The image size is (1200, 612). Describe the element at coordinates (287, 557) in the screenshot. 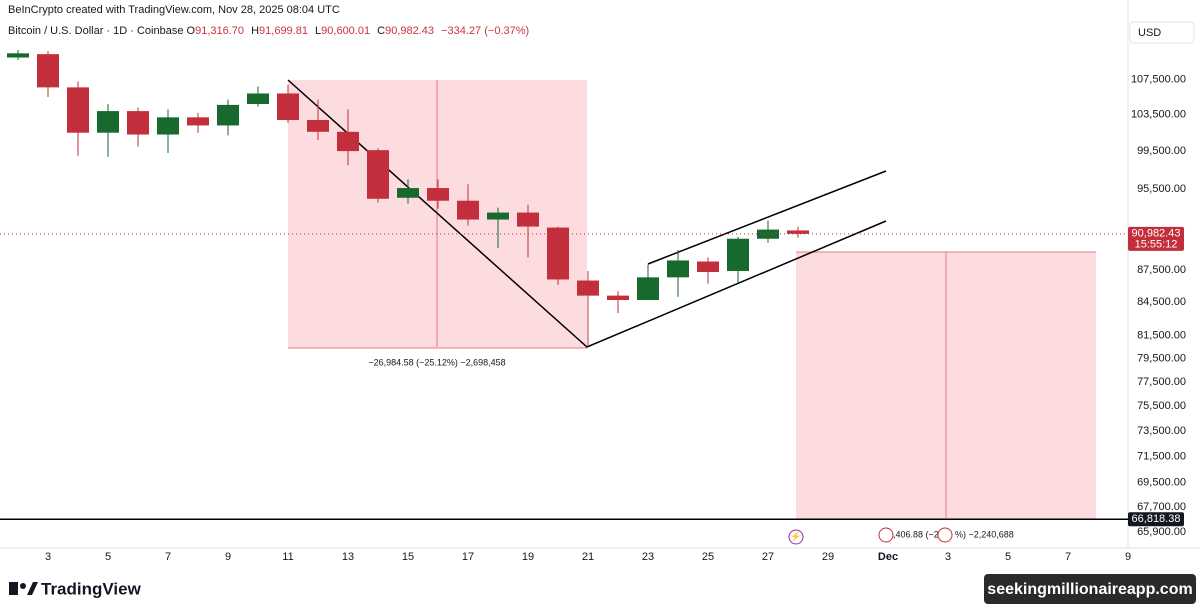

I see `x-tick-label: 11` at that location.